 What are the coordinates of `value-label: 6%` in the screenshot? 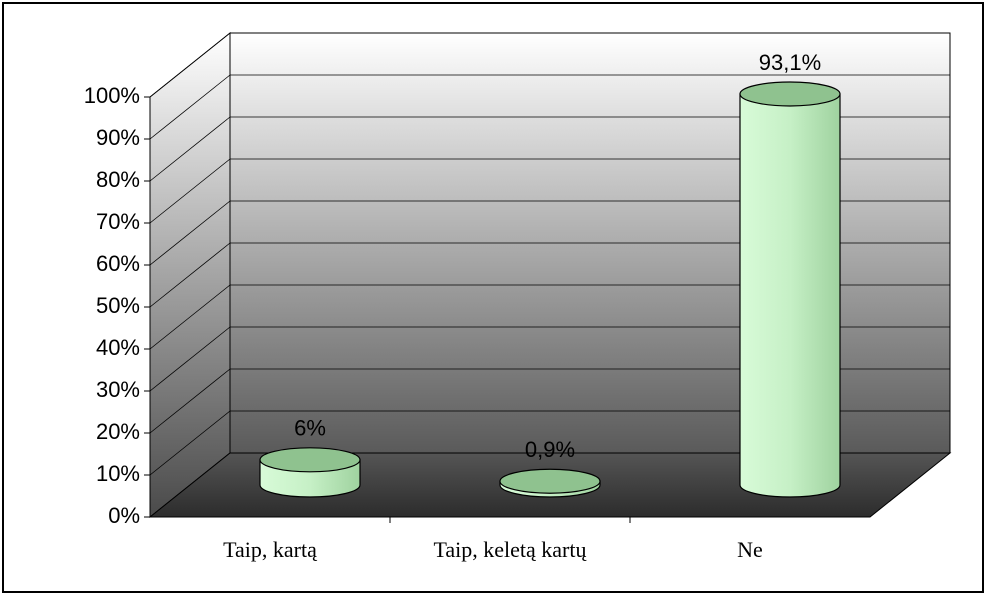 It's located at (310, 428).